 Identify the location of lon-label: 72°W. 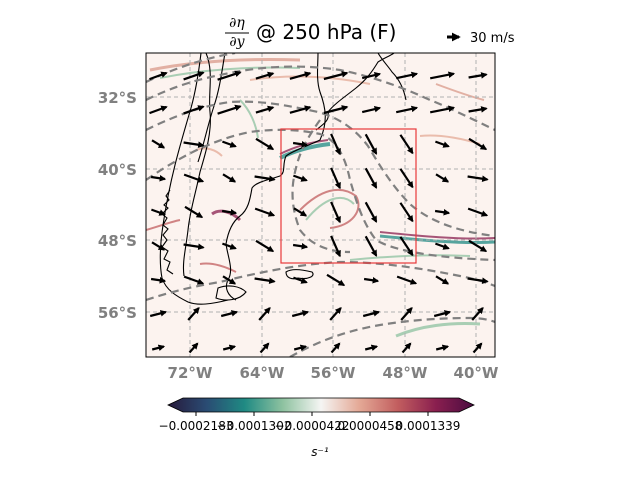
(190, 373).